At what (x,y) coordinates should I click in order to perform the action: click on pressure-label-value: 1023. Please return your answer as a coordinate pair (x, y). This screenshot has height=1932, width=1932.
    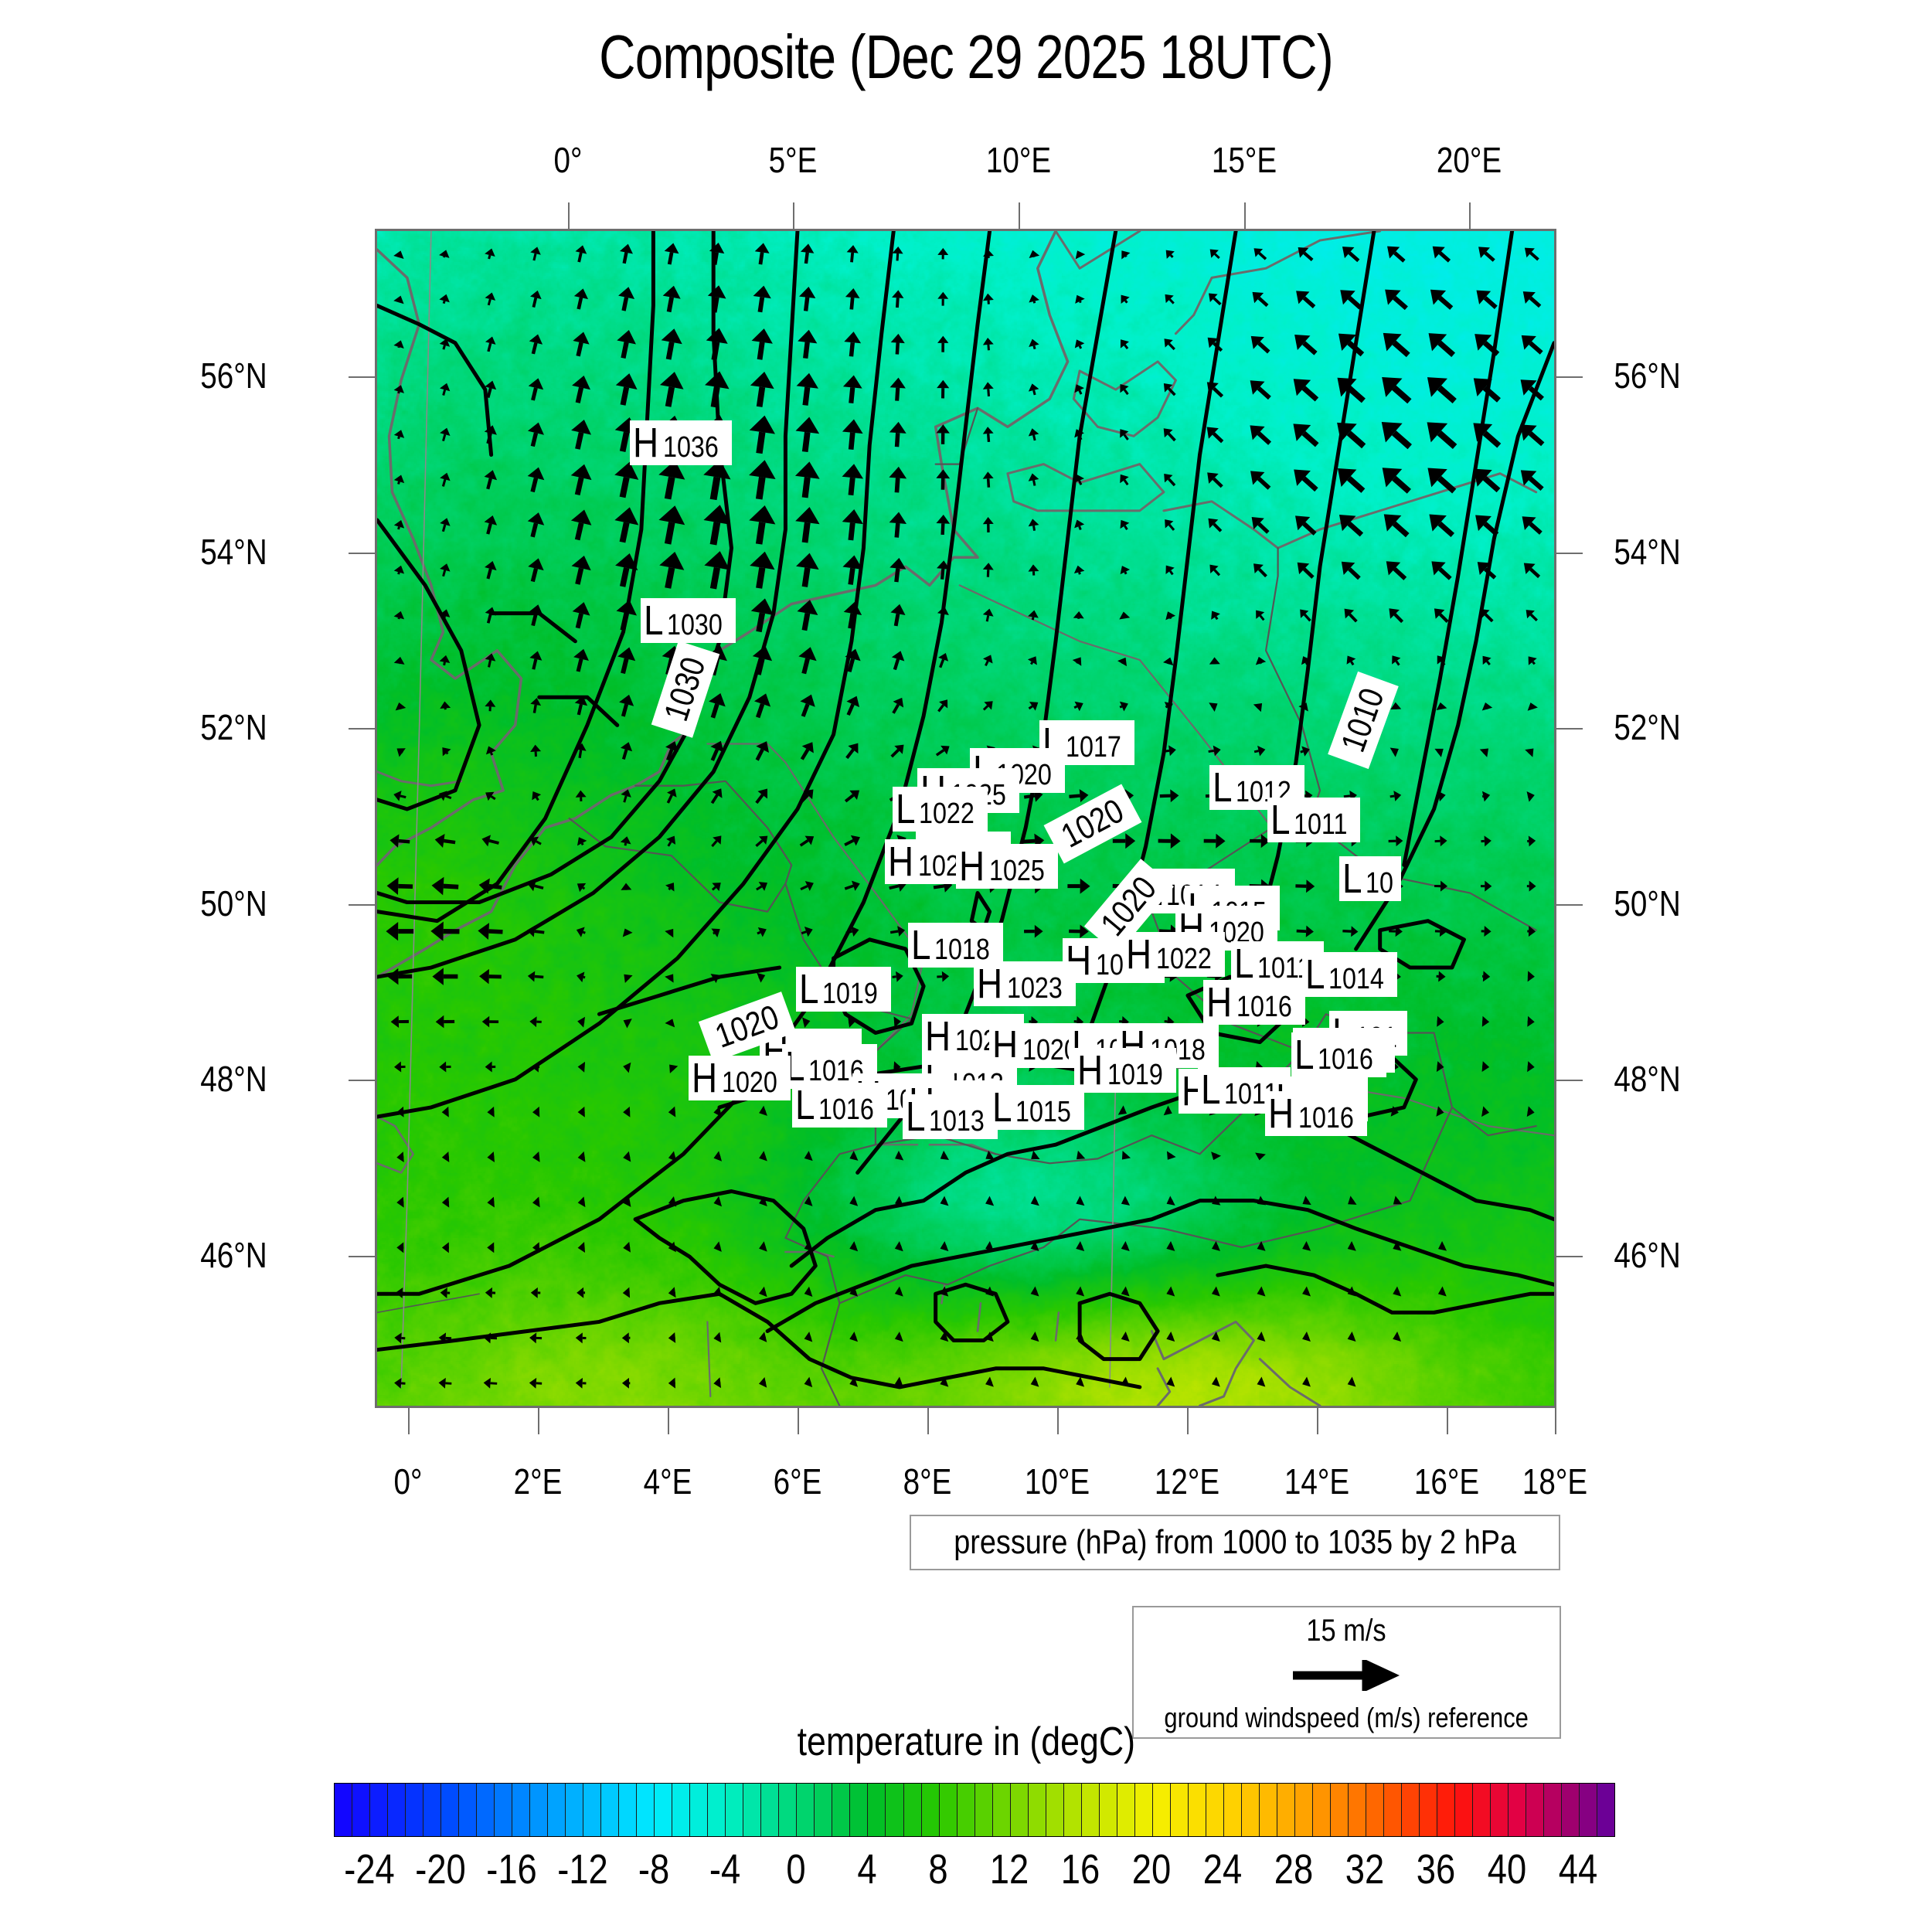
    Looking at the image, I should click on (1035, 989).